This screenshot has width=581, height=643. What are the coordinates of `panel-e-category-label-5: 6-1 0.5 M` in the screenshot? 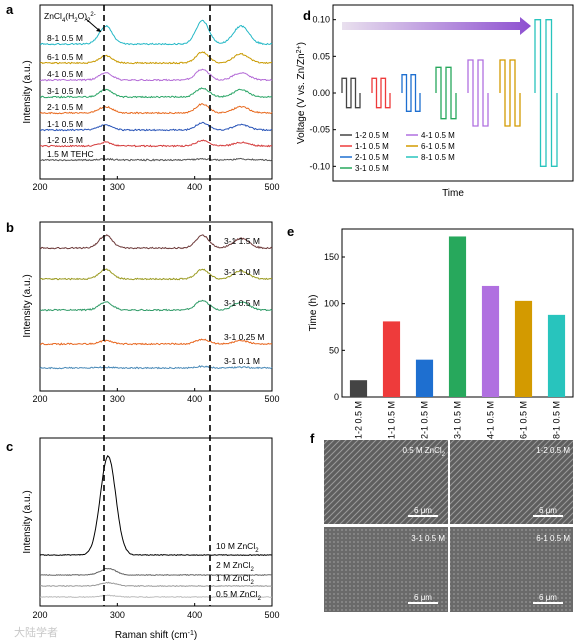 It's located at (524, 420).